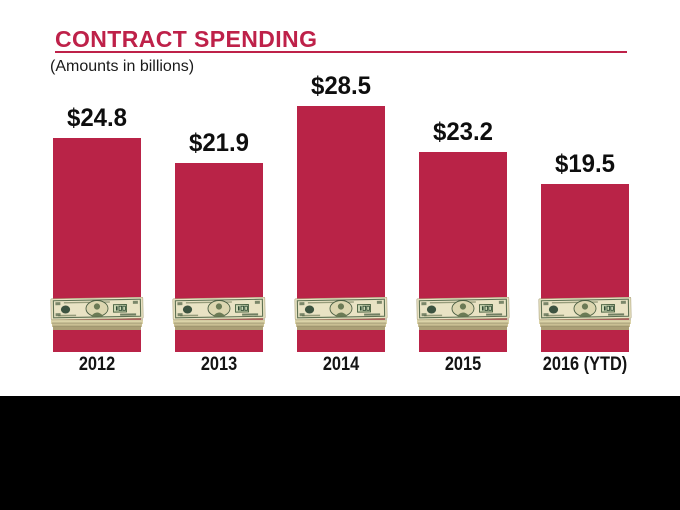 The image size is (680, 510). I want to click on bar-category-label: 2013, so click(219, 364).